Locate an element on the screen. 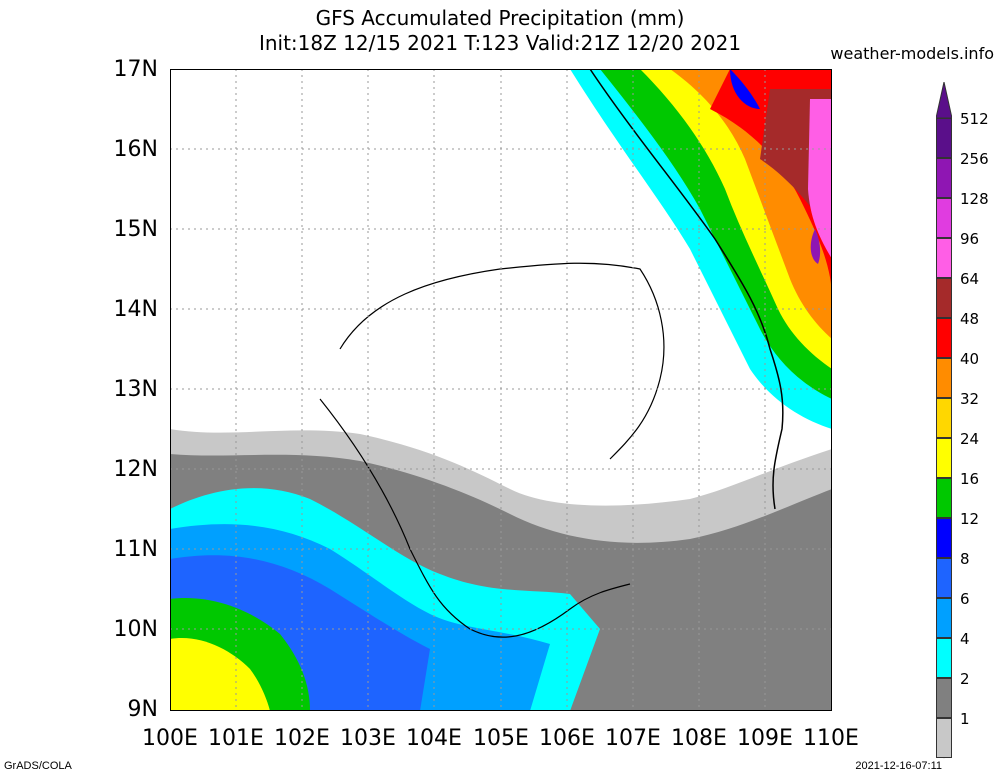  lat-label-12n: 12N is located at coordinates (135, 469).